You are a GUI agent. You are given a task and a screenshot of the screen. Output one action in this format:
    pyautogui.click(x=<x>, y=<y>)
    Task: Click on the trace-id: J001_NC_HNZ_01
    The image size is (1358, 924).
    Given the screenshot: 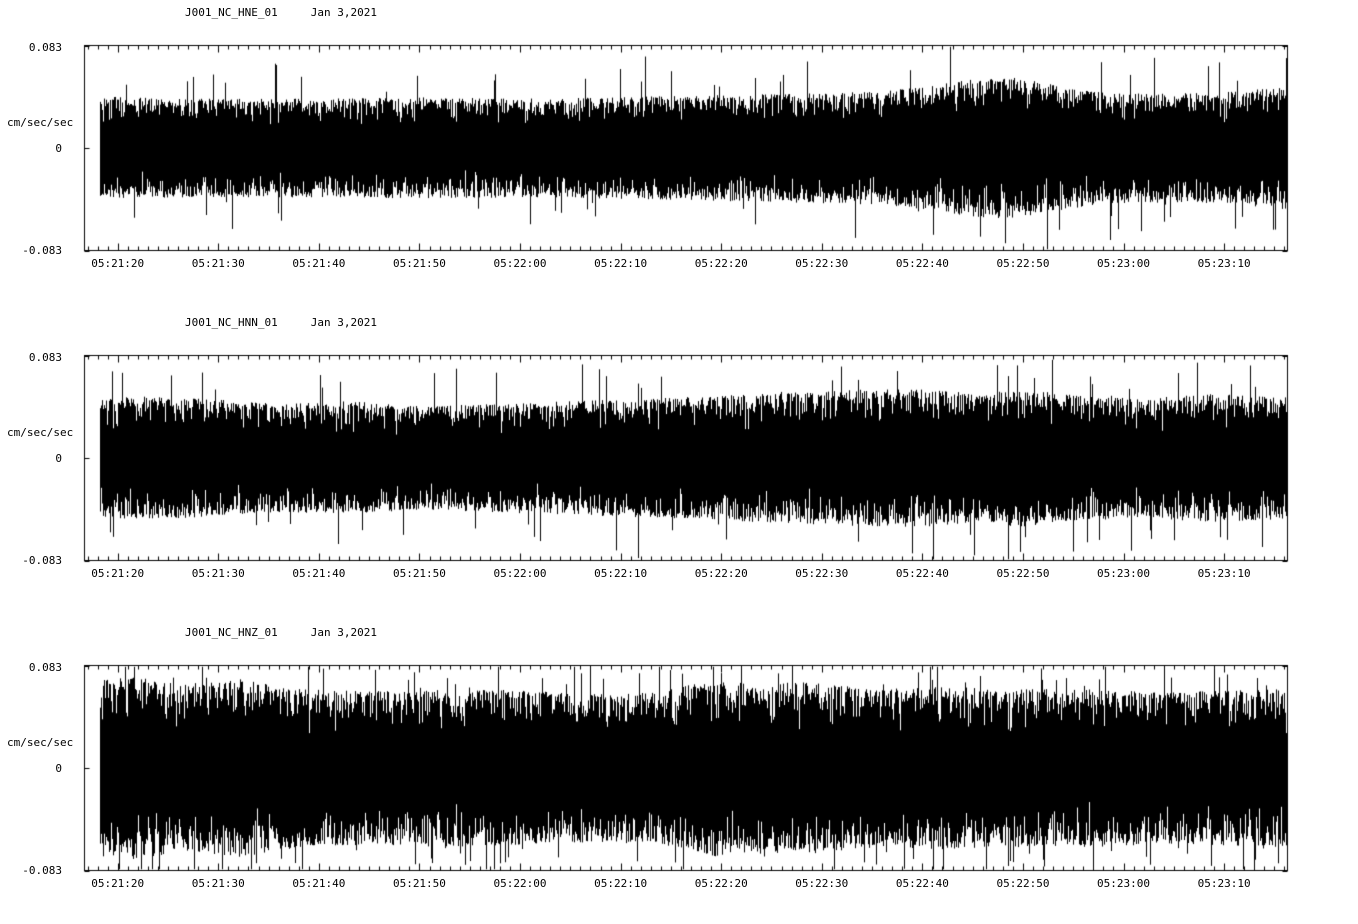 What is the action you would take?
    pyautogui.click(x=231, y=632)
    